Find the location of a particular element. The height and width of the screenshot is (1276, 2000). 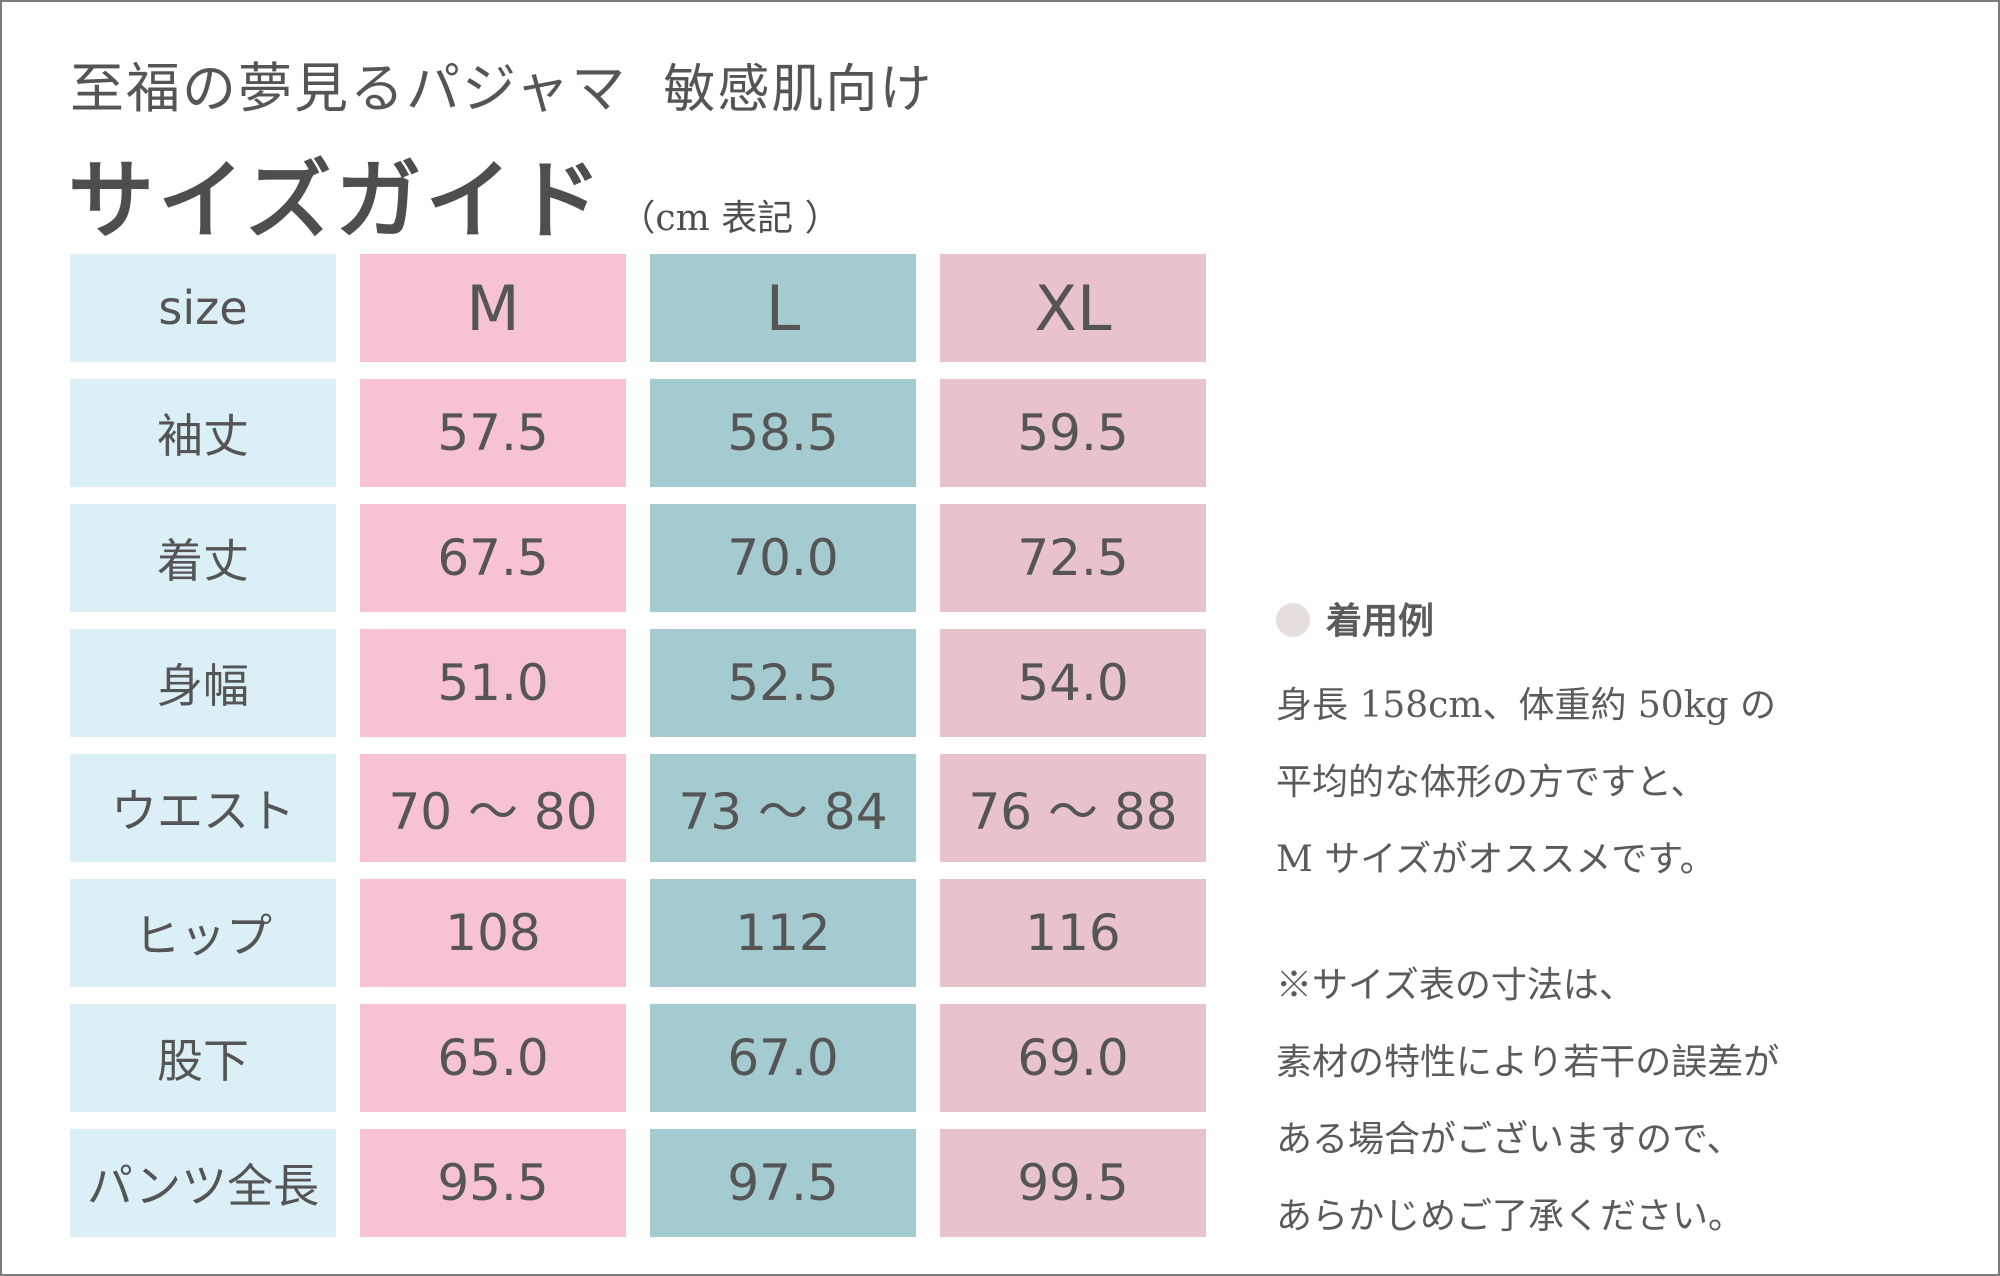

value-xl: 116 is located at coordinates (1073, 933).